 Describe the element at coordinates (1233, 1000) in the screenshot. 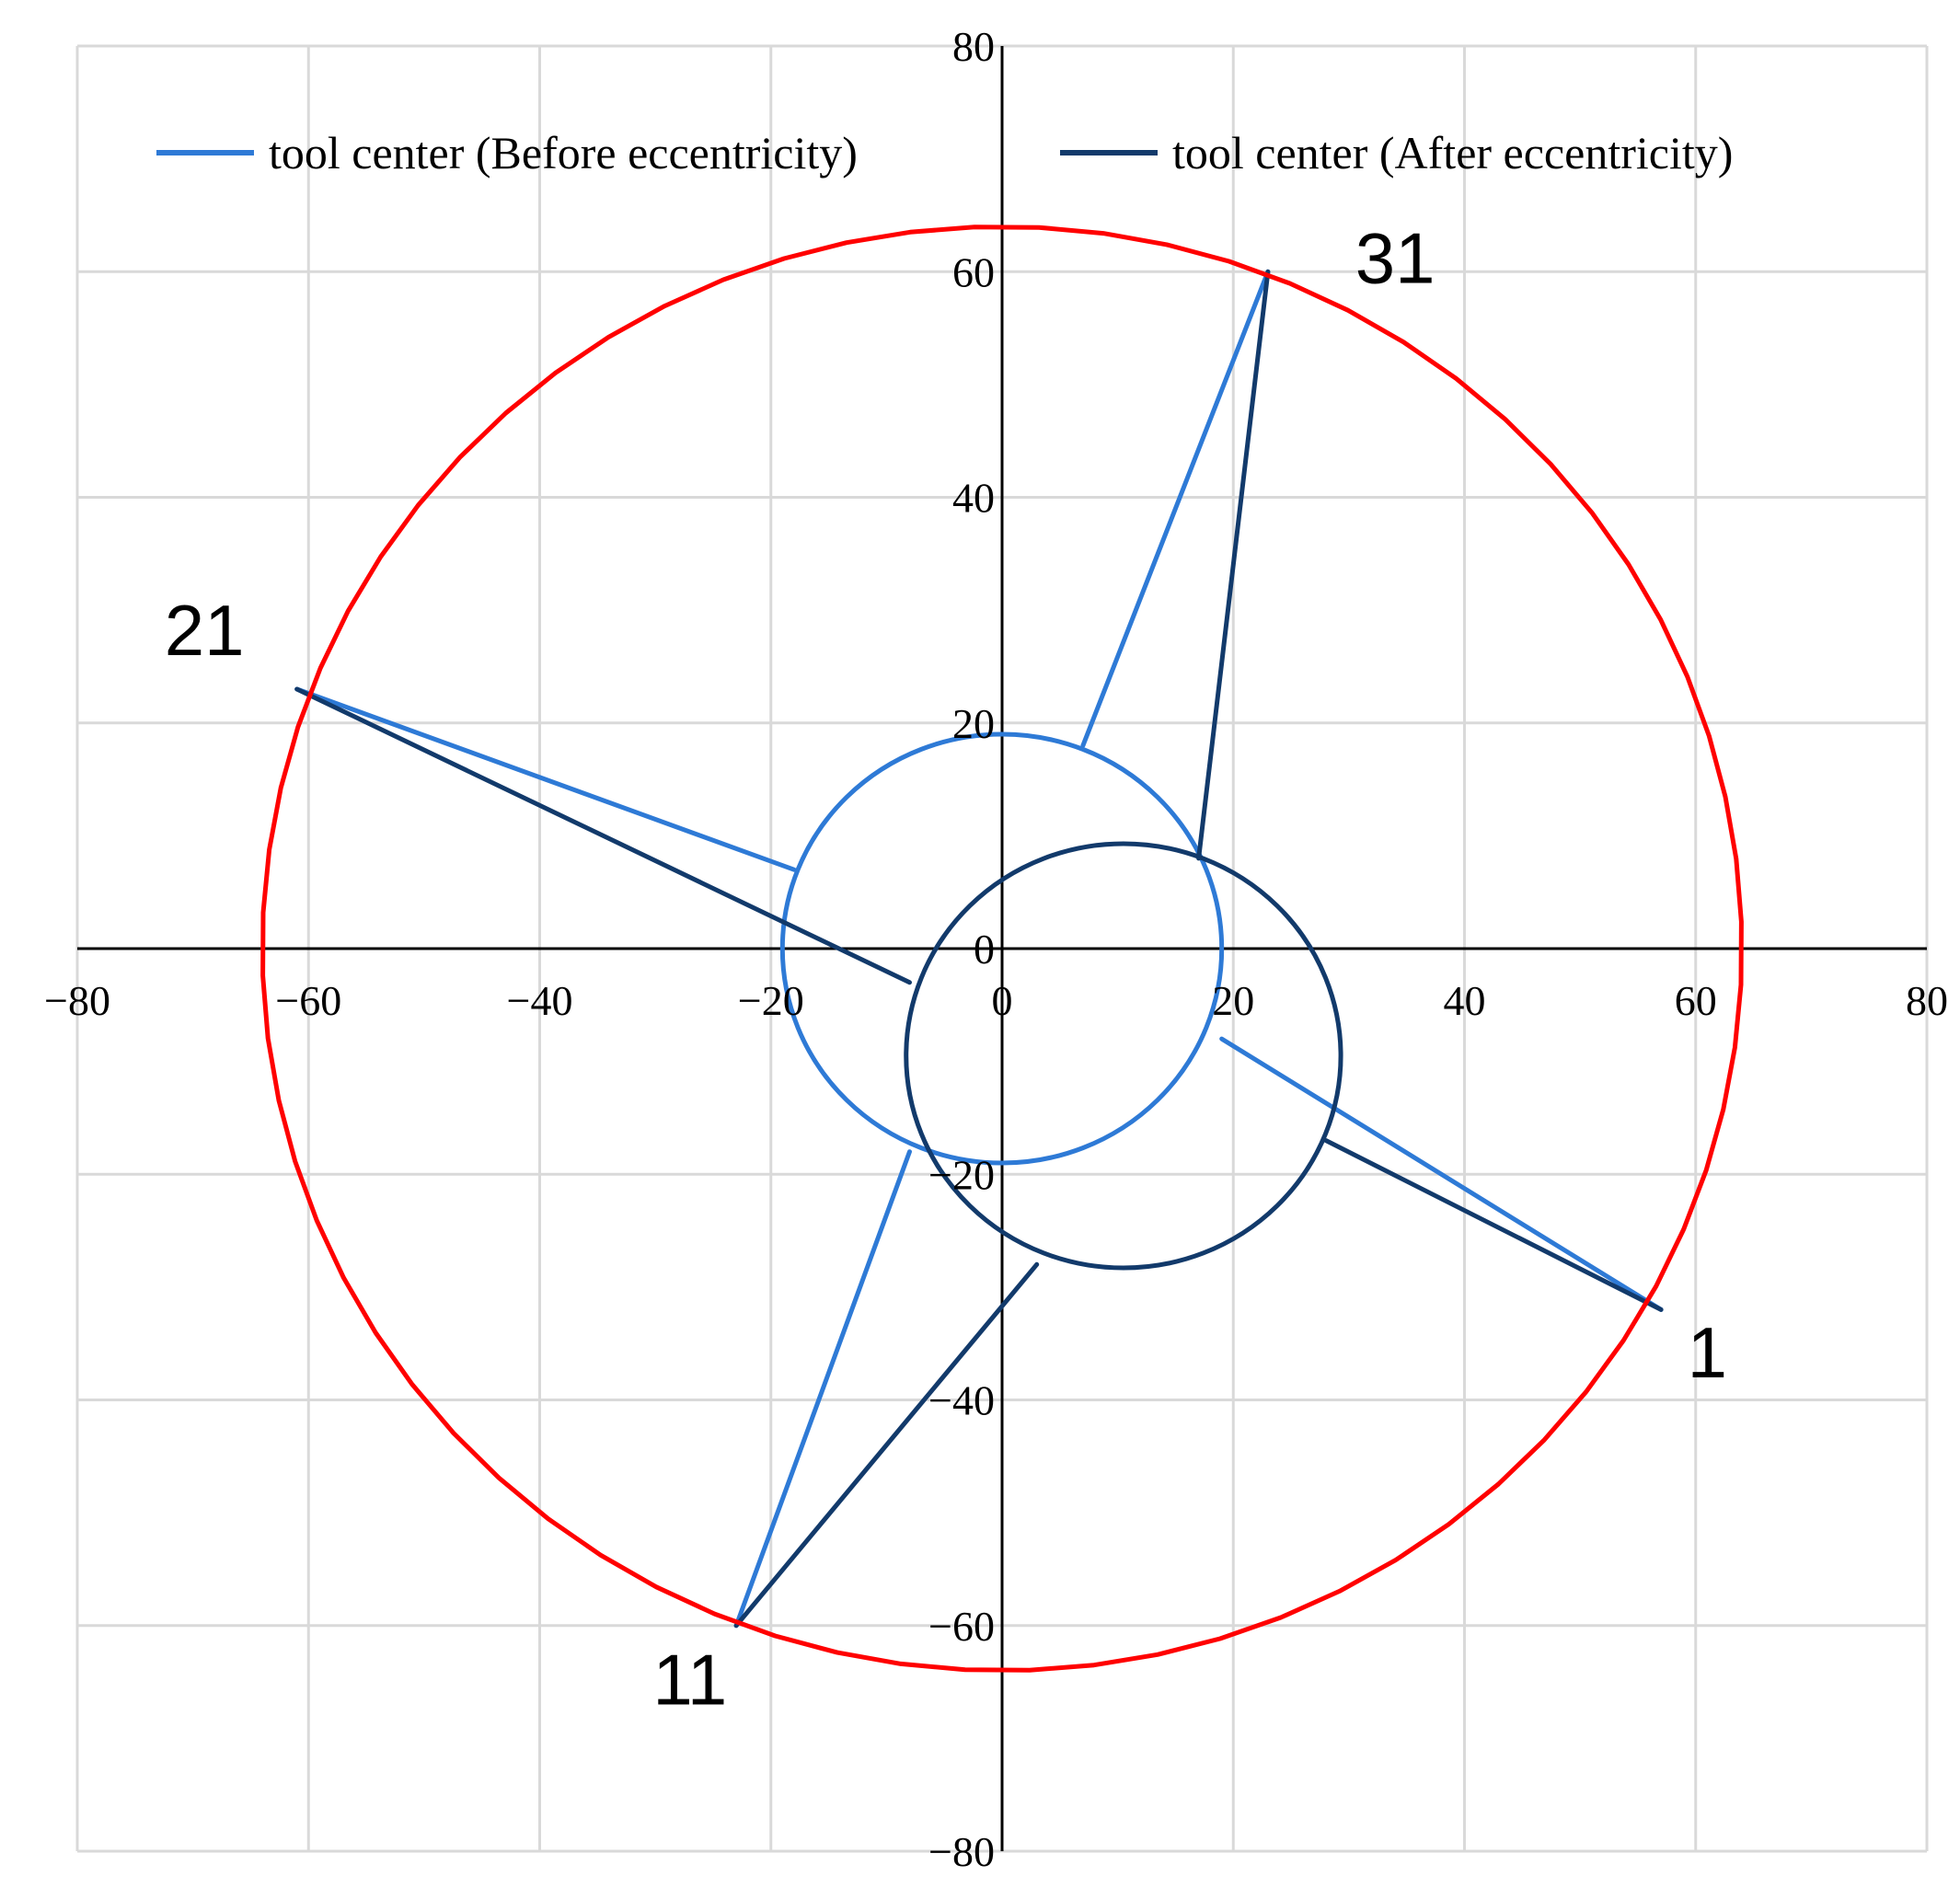

I see `x-tick-label-5: 20` at that location.